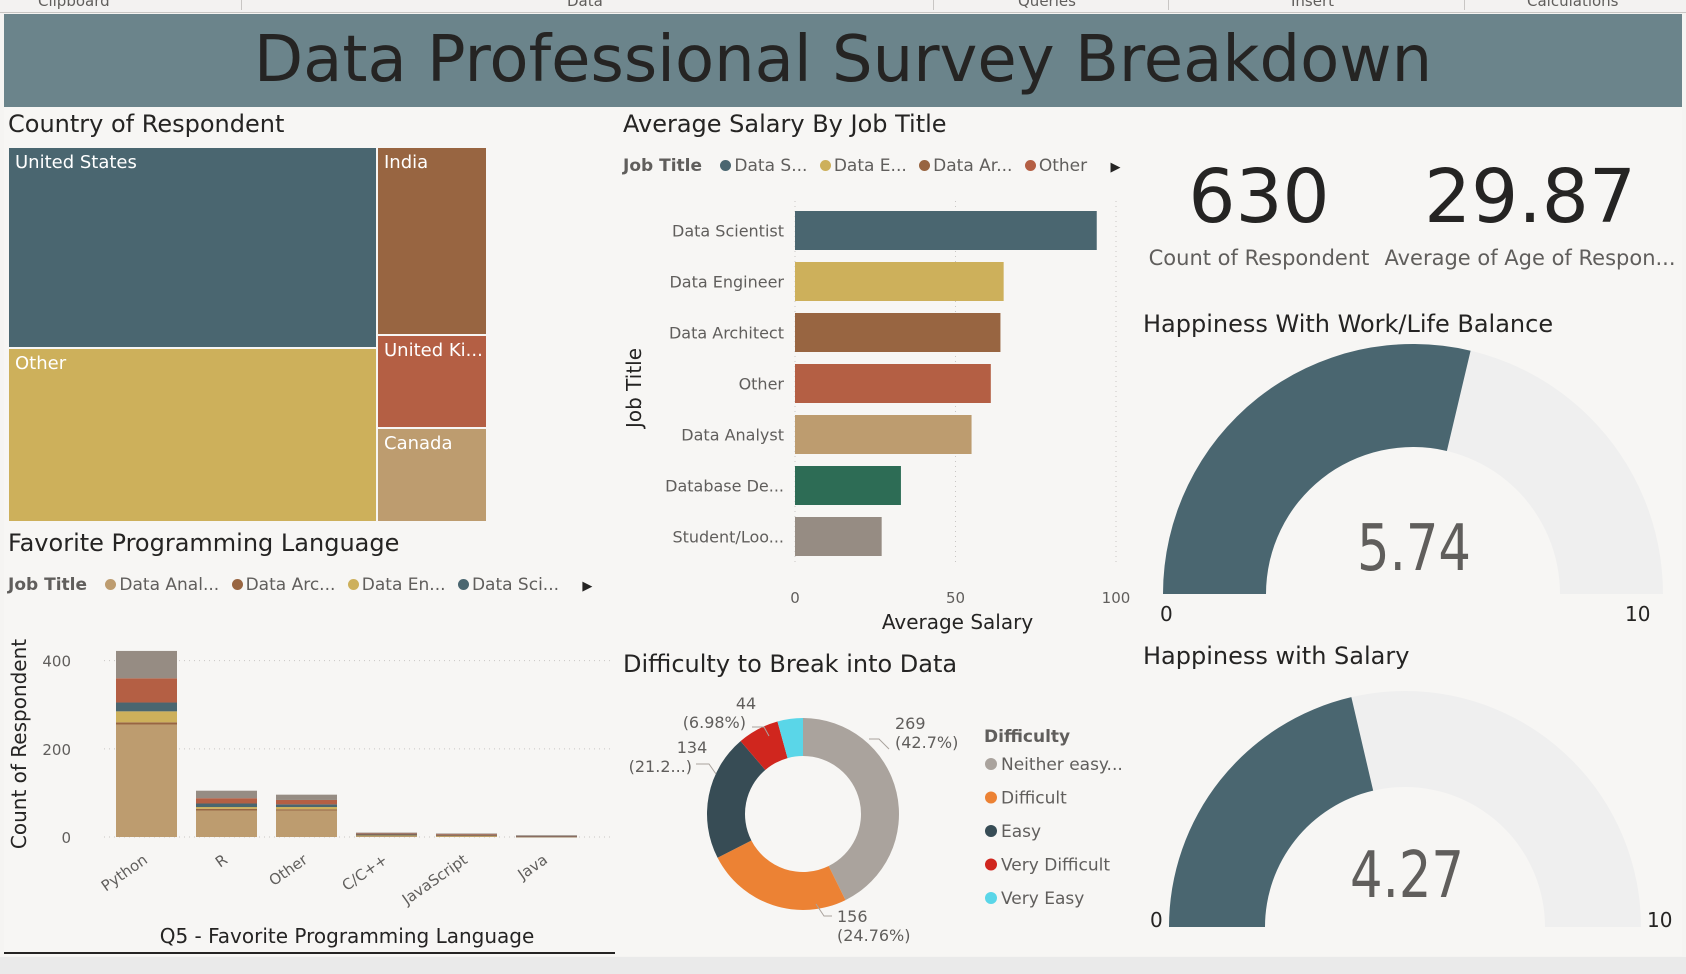  I want to click on salary-y-tick-label: Other, so click(762, 384).